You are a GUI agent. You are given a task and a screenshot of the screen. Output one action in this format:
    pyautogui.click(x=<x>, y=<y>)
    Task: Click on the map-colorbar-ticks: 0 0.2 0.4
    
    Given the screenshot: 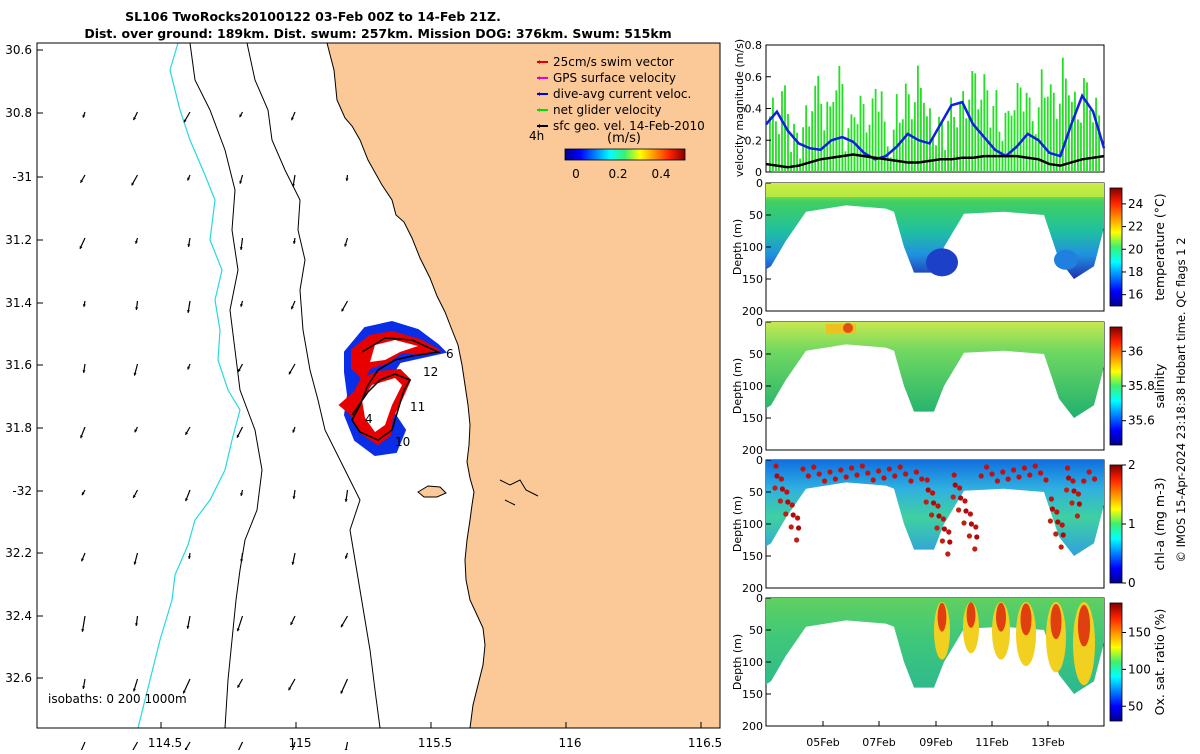 What is the action you would take?
    pyautogui.click(x=621, y=174)
    